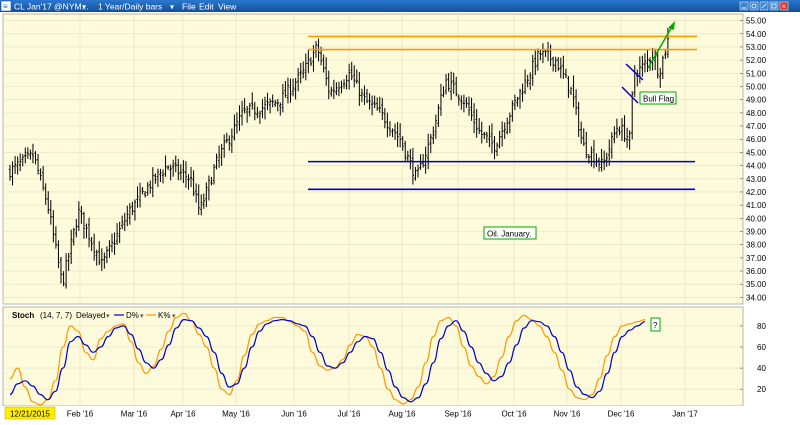 This screenshot has height=425, width=800. Describe the element at coordinates (756, 166) in the screenshot. I see `price-y-tick-label: 44.00` at that location.